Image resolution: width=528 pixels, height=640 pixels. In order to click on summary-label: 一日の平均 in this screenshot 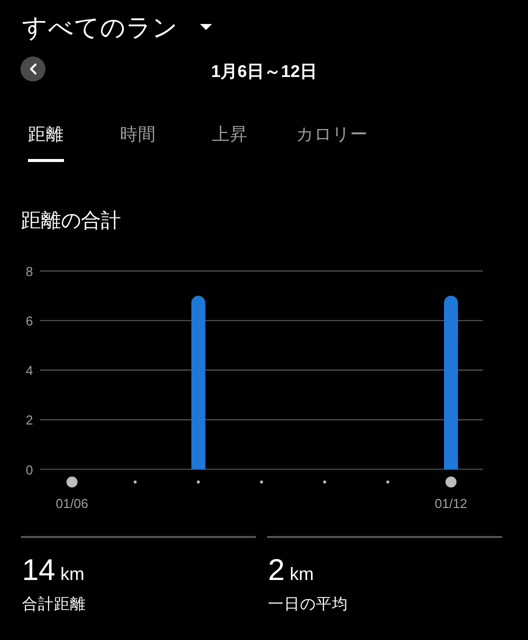, I will do `click(308, 604)`.